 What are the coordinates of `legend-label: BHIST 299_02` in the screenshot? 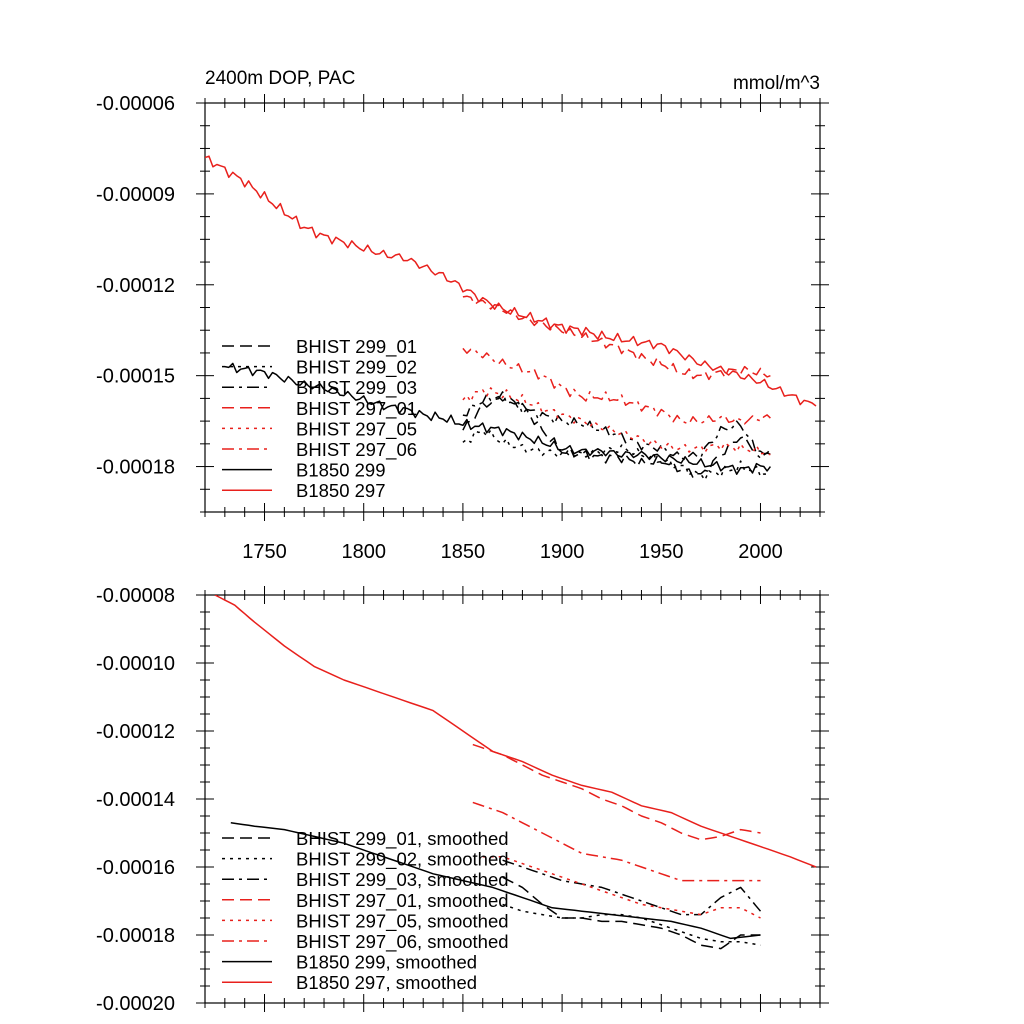 It's located at (356, 368).